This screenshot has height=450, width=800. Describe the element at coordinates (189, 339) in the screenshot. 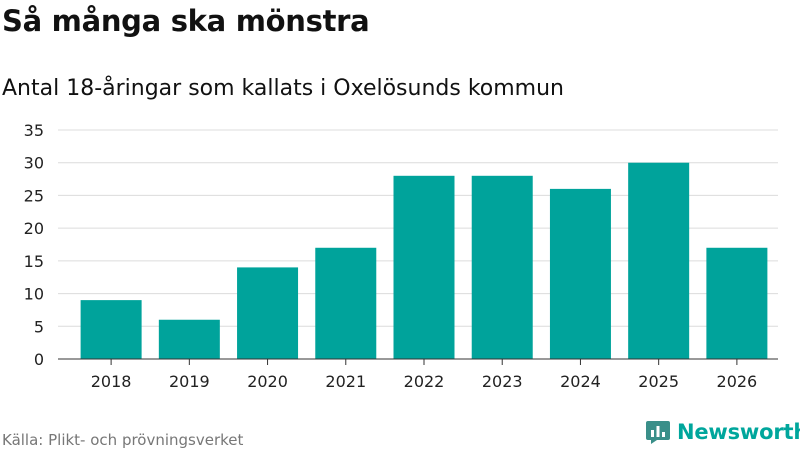

I see `bar-2019` at that location.